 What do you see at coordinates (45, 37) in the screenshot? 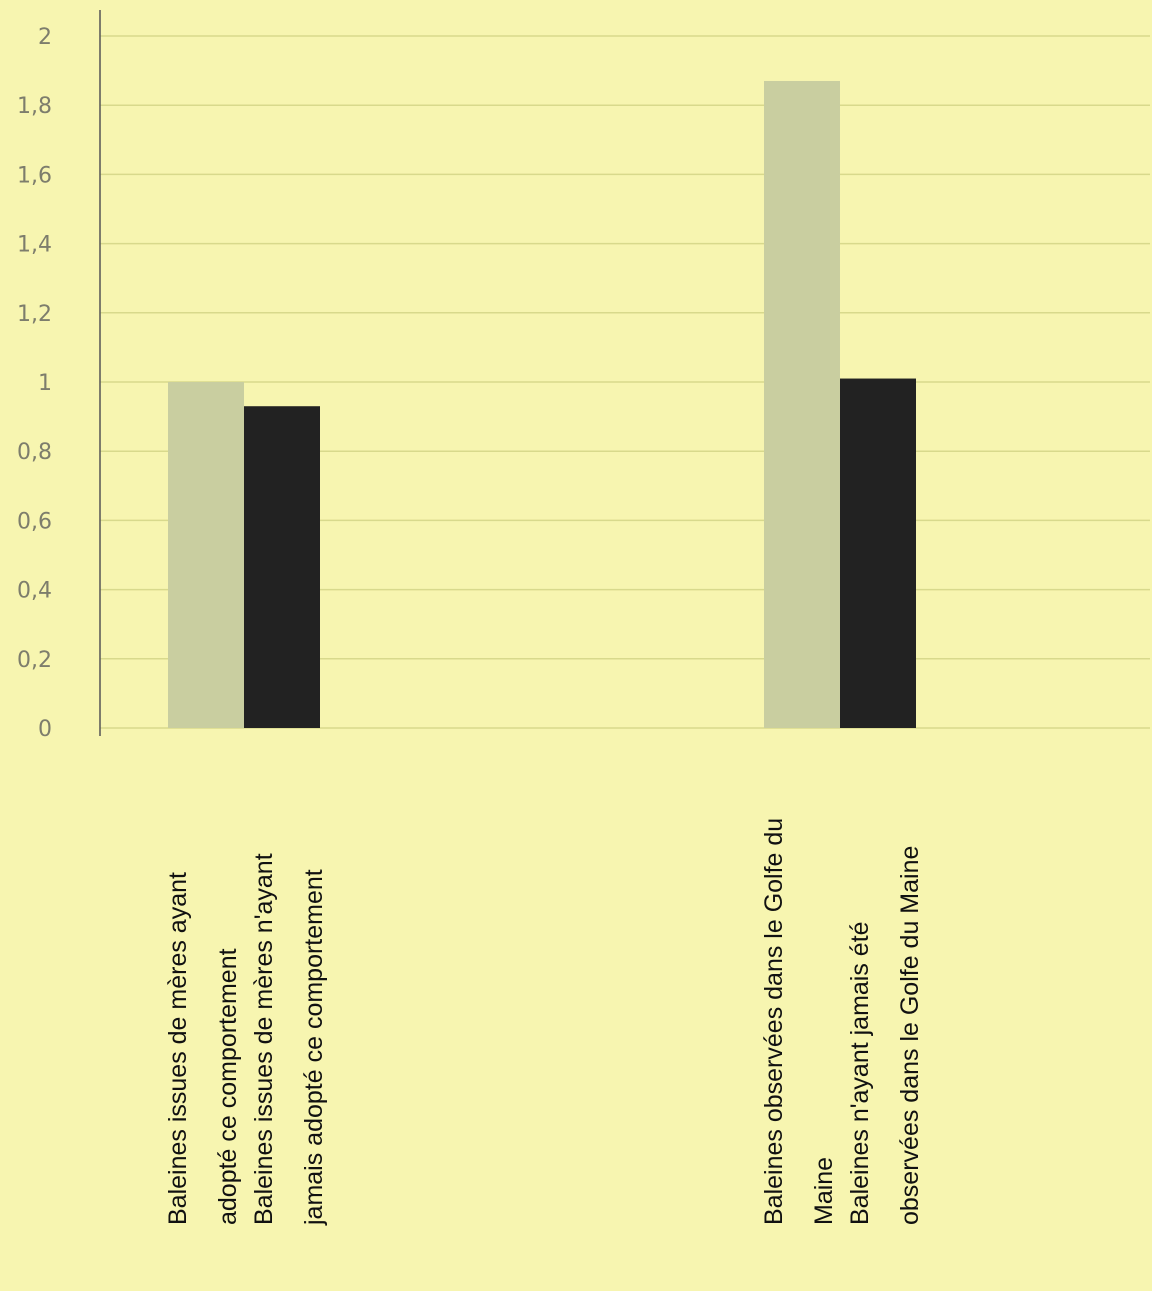
I see `y-tick-label: 2` at bounding box center [45, 37].